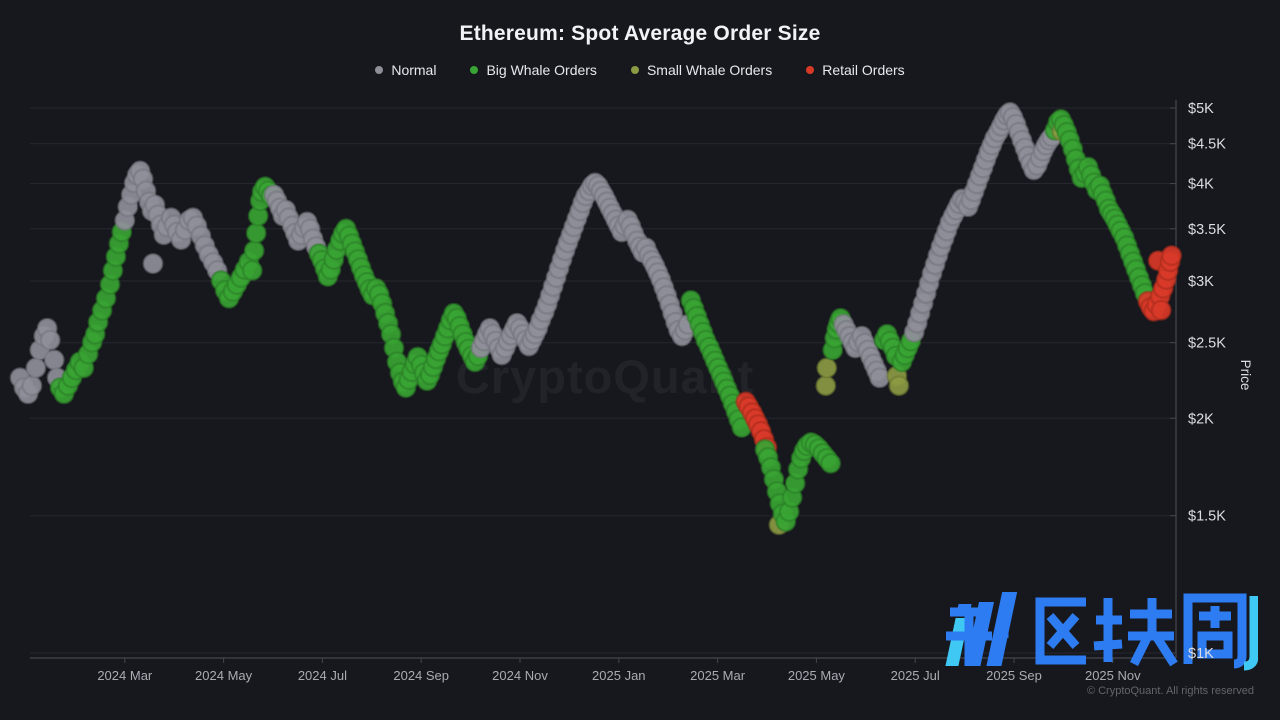 This screenshot has height=720, width=1280. Describe the element at coordinates (640, 33) in the screenshot. I see `chart-title: Ethereum: Spot Average Order Size` at that location.